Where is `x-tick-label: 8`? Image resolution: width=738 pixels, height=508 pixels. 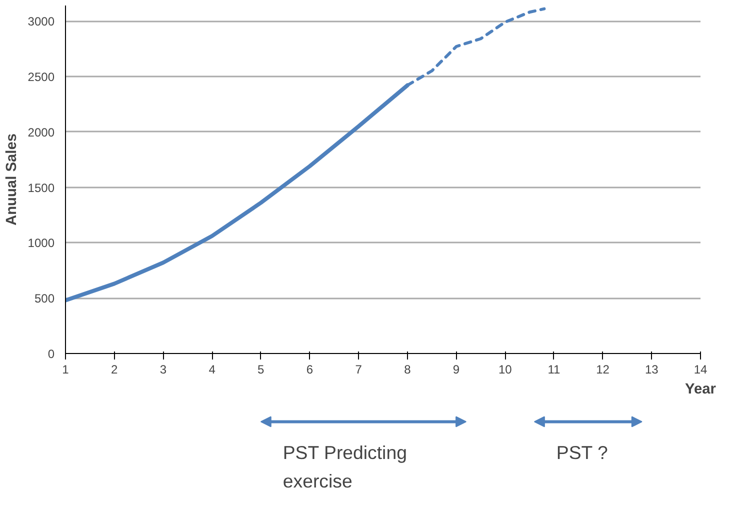
x-tick-label: 8 is located at coordinates (408, 369).